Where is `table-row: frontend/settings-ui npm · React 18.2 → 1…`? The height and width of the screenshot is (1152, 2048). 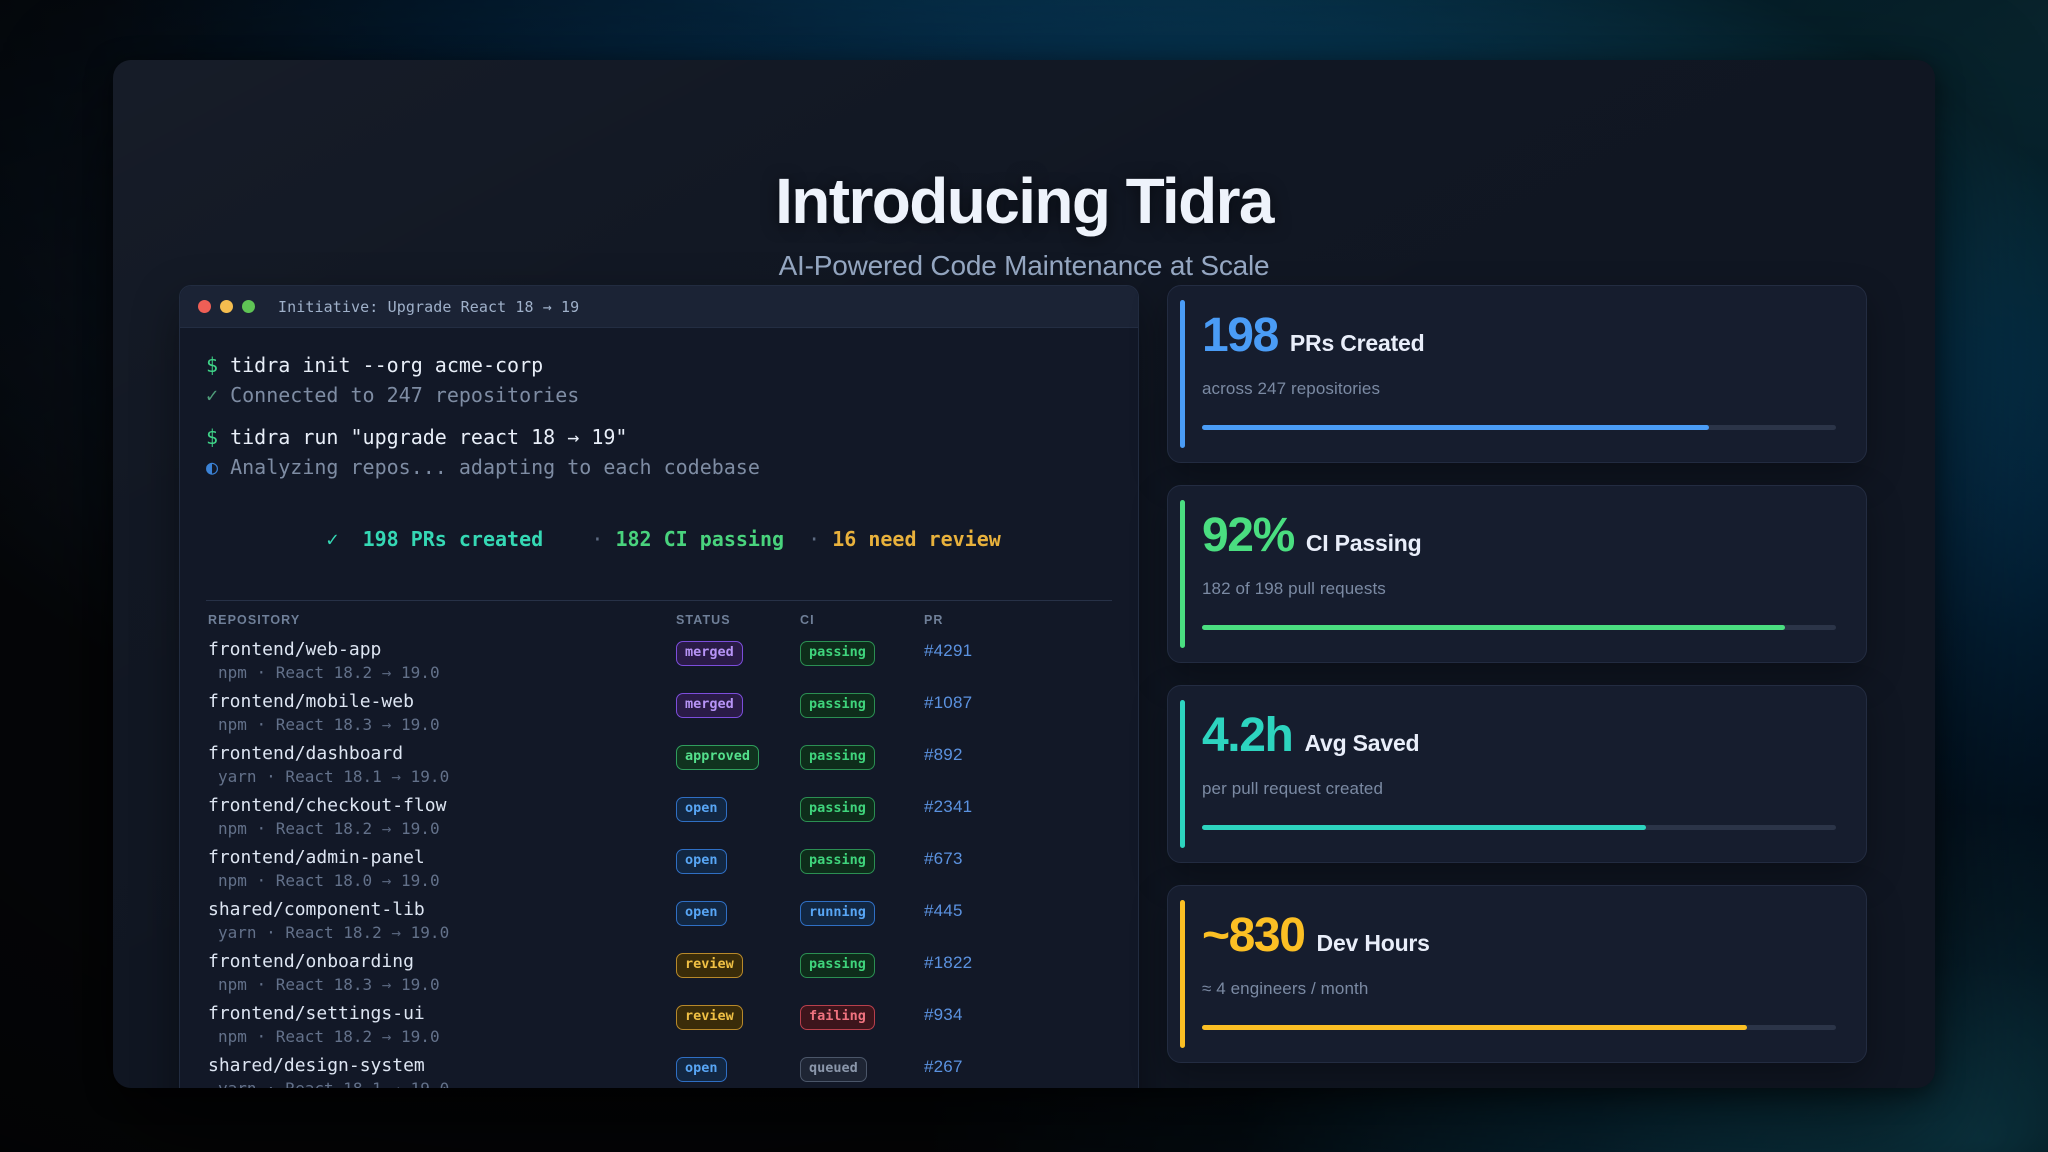 table-row: frontend/settings-ui npm · React 18.2 → 1… is located at coordinates (659, 1025).